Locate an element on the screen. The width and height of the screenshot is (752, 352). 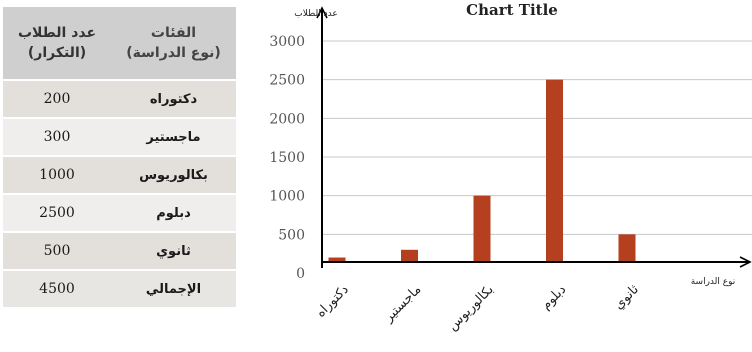
row-value: 300 is located at coordinates (57, 137).